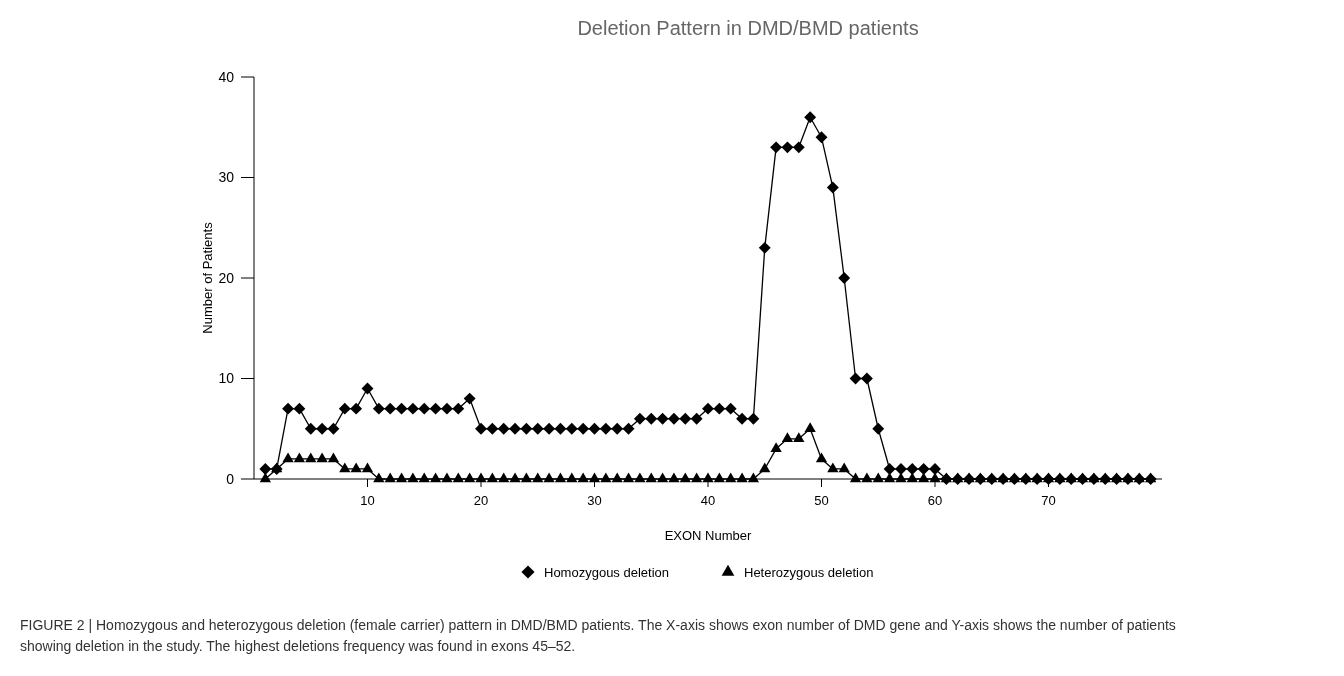 This screenshot has width=1344, height=676. I want to click on y-tick-label: 10, so click(226, 378).